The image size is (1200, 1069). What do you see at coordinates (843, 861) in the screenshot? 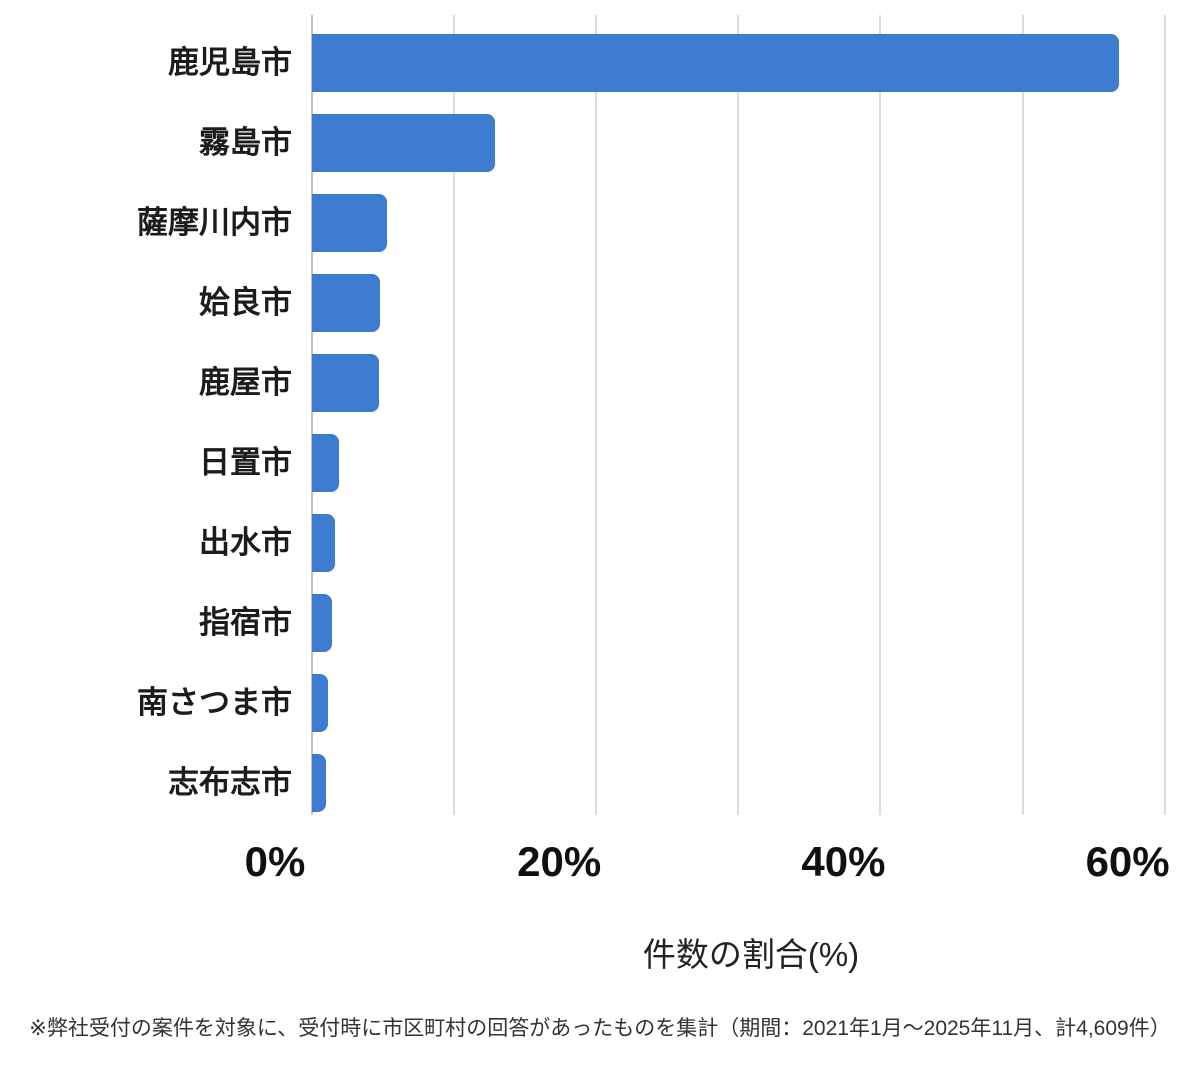
I see `x-tick-label: 40%` at bounding box center [843, 861].